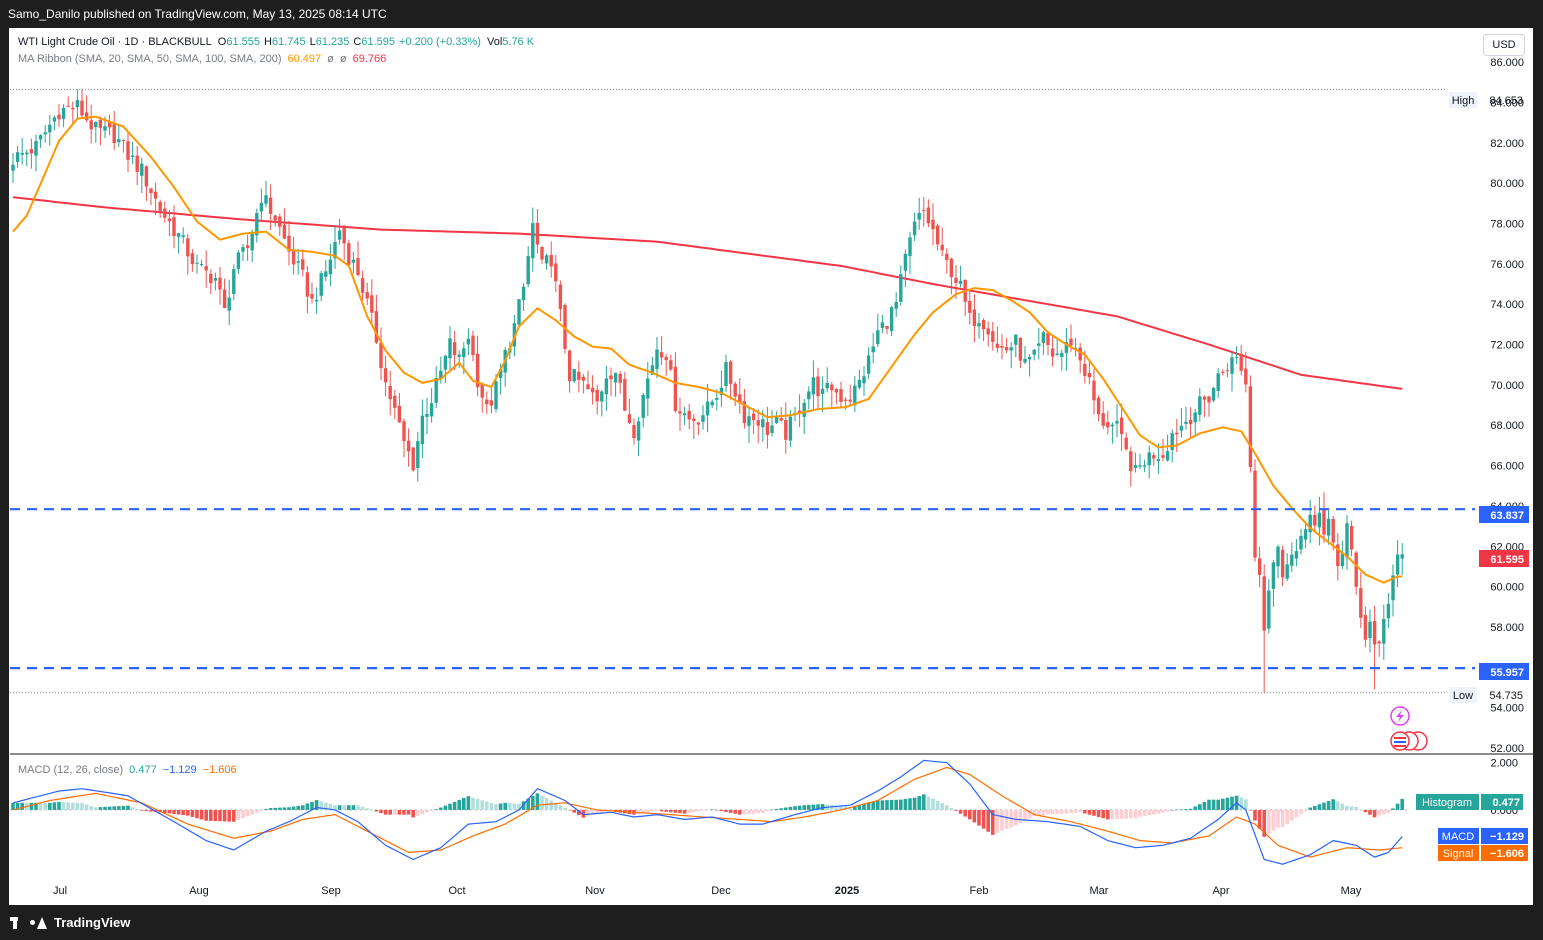  What do you see at coordinates (1507, 837) in the screenshot?
I see `macd-value: −1.129` at bounding box center [1507, 837].